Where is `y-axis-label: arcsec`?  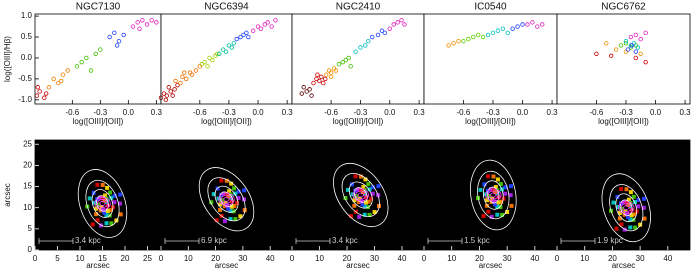 y-axis-label: arcsec is located at coordinates (7, 195).